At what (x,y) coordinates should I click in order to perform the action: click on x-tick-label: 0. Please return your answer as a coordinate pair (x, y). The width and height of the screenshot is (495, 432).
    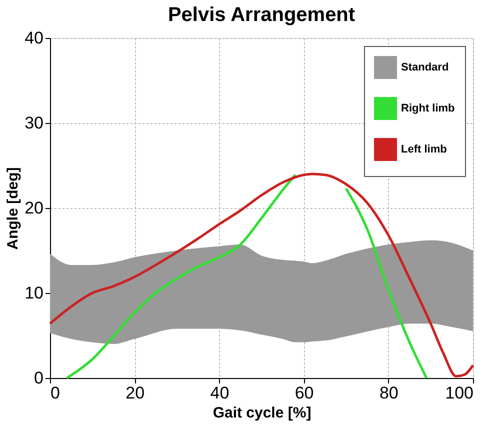
    Looking at the image, I should click on (55, 393).